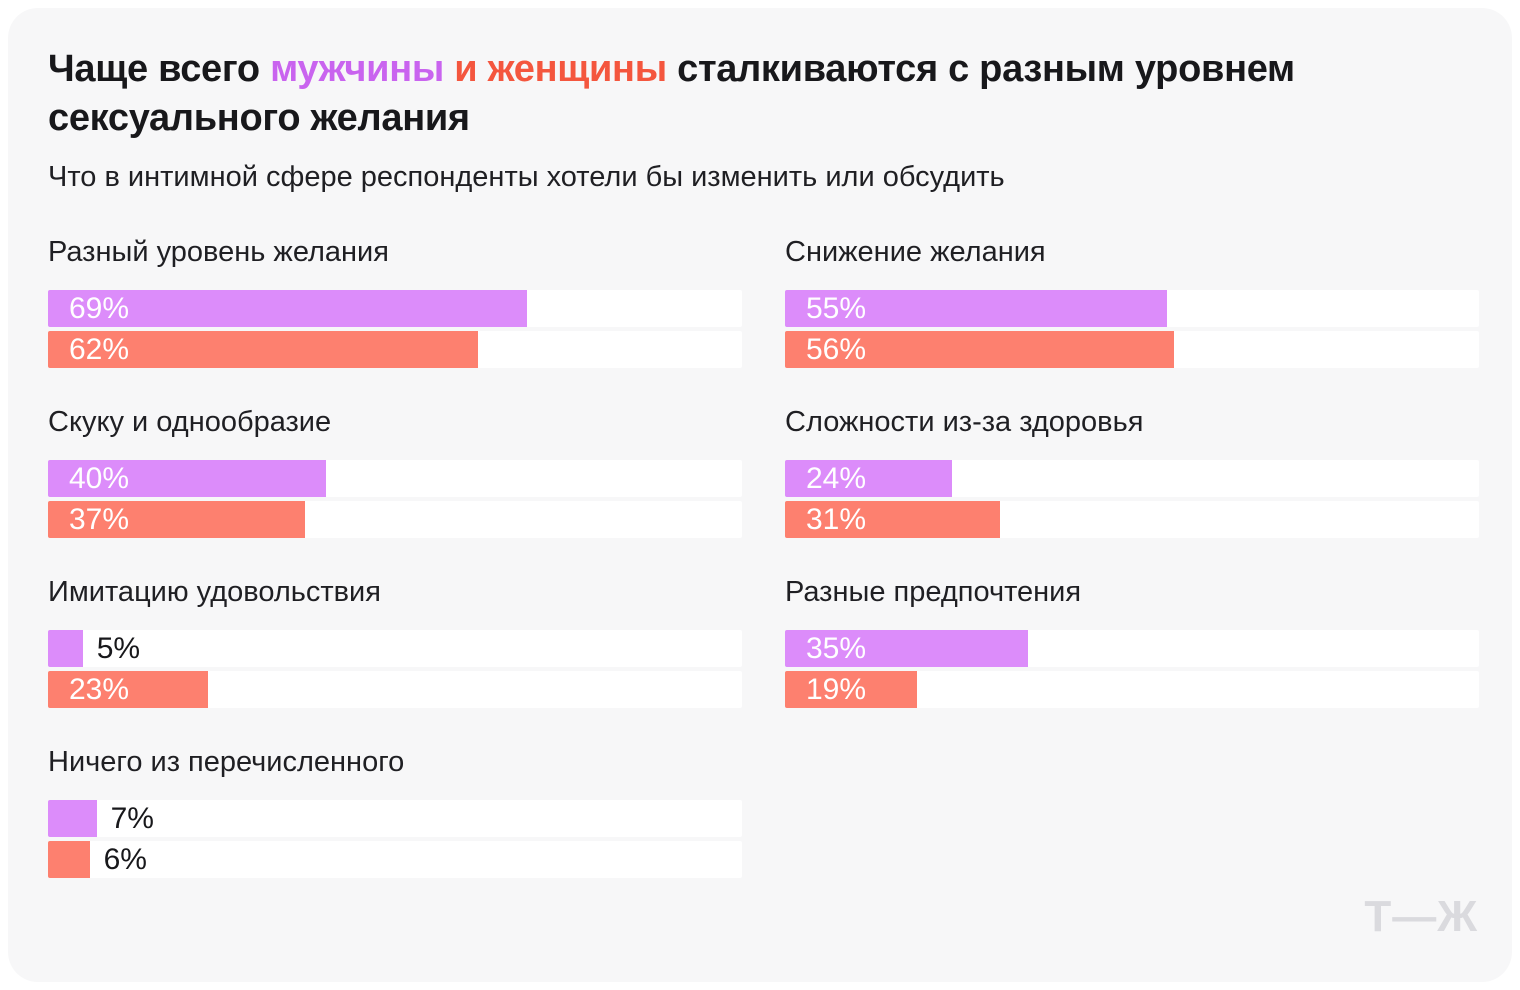 The image size is (1520, 990). What do you see at coordinates (979, 350) in the screenshot?
I see `bar-женщины: 56%` at bounding box center [979, 350].